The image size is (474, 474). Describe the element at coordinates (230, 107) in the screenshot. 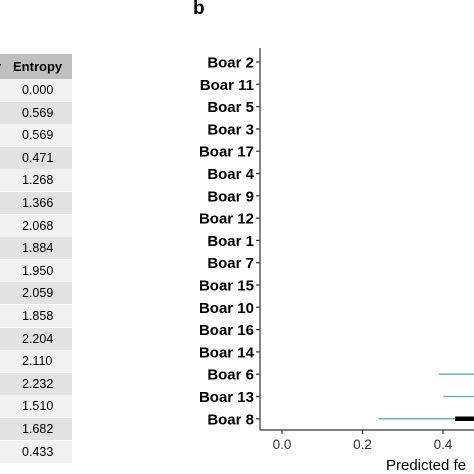

I see `y-tick-label: Boar 5` at that location.